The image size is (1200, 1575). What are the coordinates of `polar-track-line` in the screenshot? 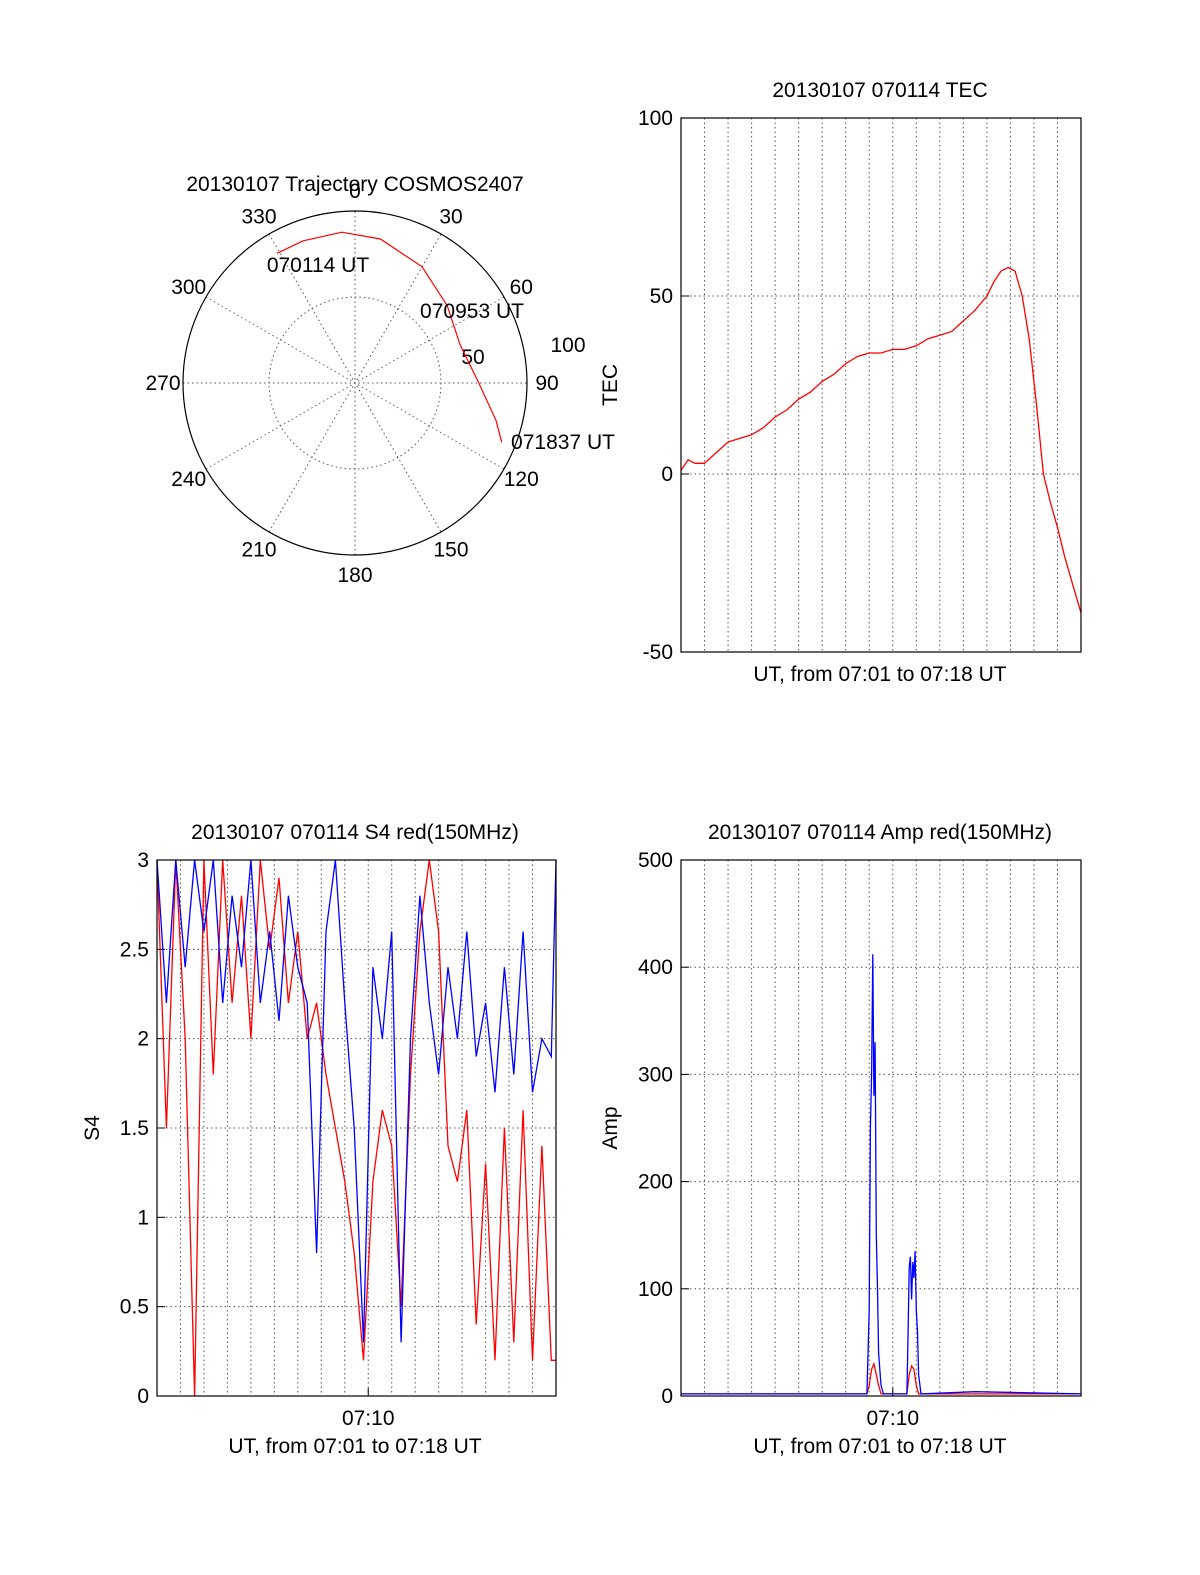 It's located at (389, 337).